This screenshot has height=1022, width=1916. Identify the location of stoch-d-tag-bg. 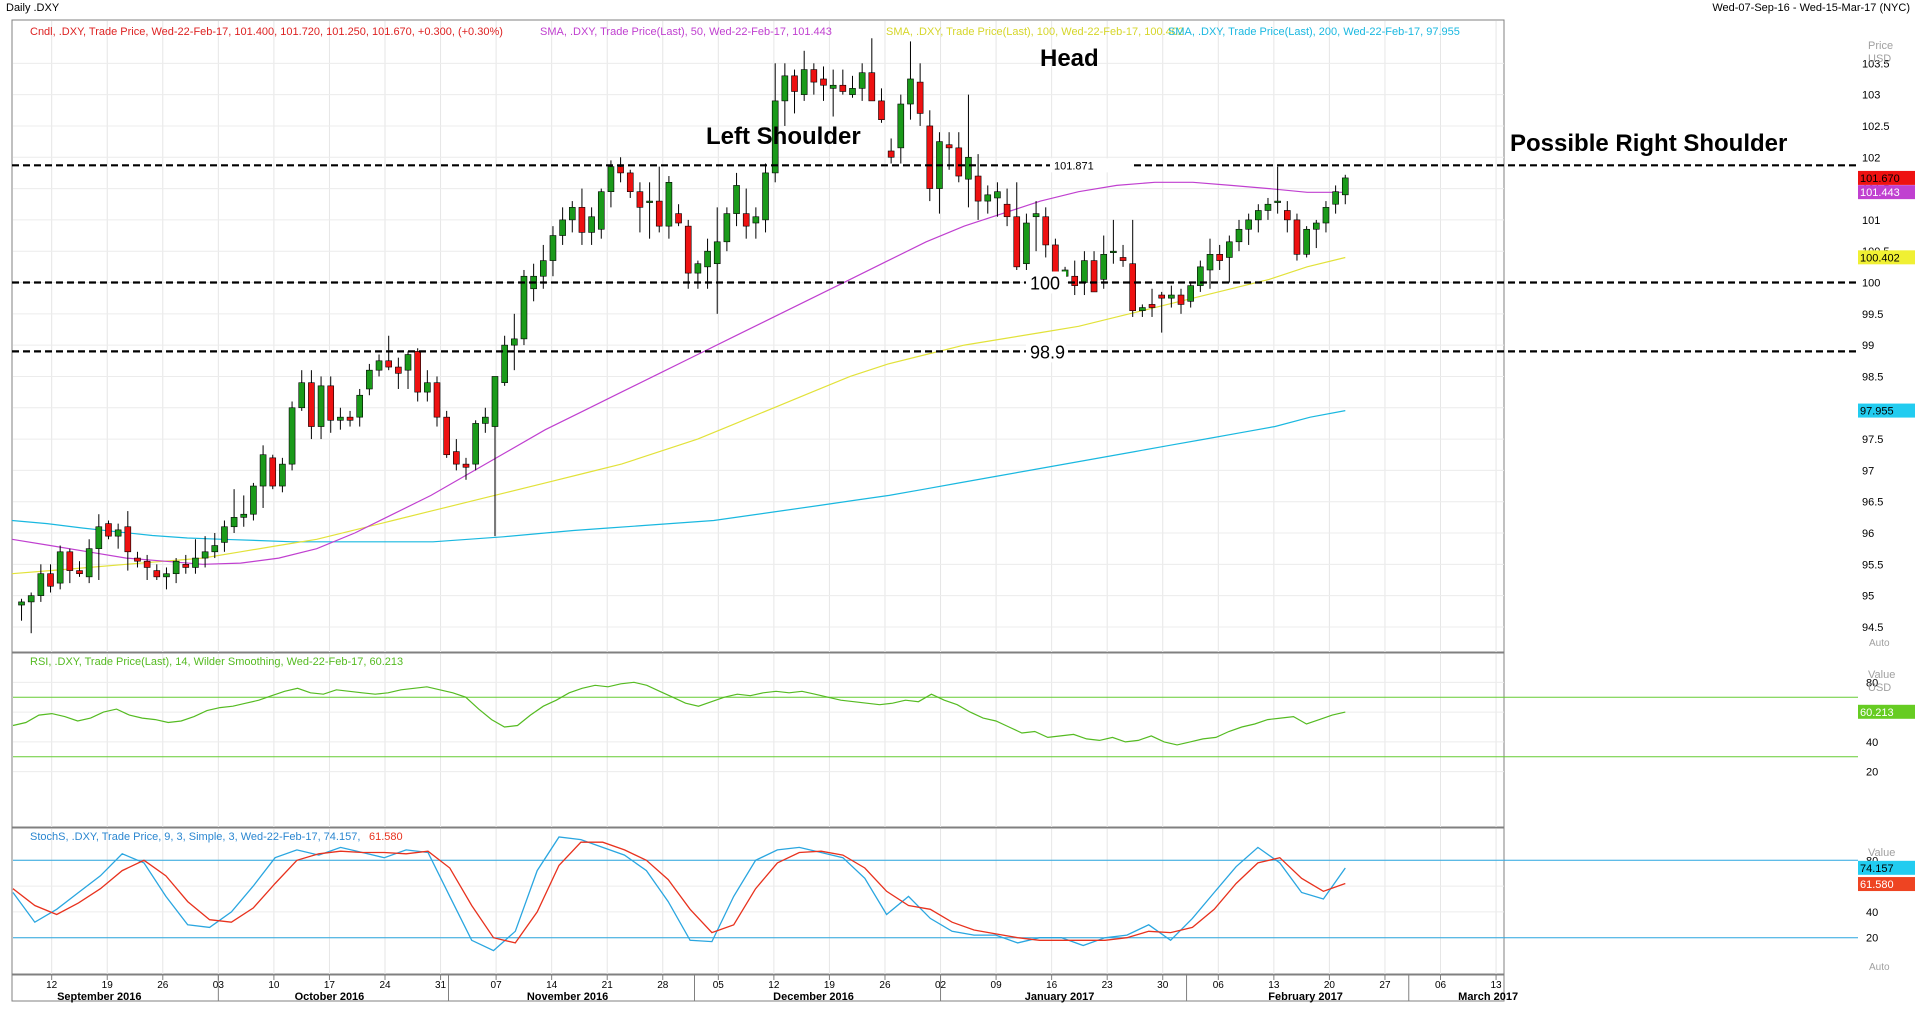
(1886, 884).